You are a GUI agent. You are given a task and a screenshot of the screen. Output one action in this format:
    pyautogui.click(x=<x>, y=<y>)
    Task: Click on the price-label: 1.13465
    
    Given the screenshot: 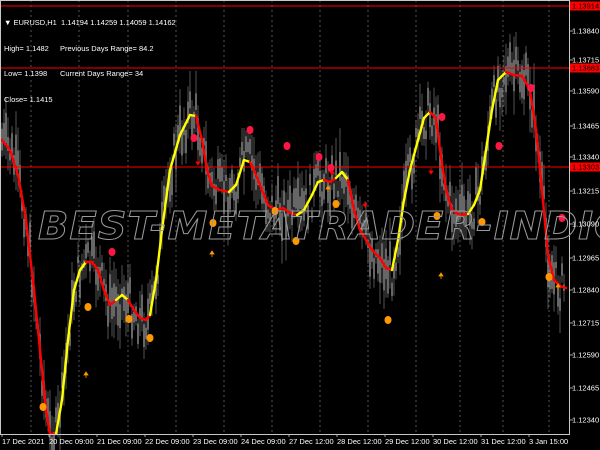 What is the action you would take?
    pyautogui.click(x=586, y=126)
    